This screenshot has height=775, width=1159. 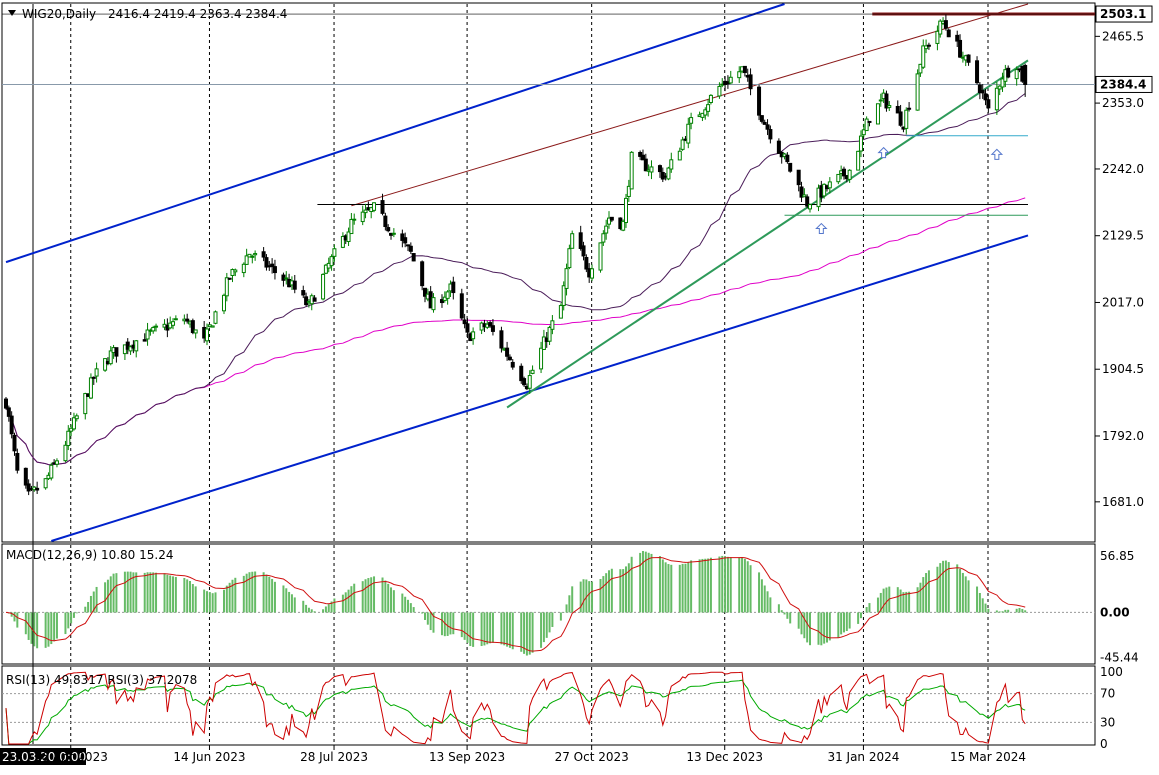 I want to click on price-tag-label: 2503.1, so click(x=1123, y=14).